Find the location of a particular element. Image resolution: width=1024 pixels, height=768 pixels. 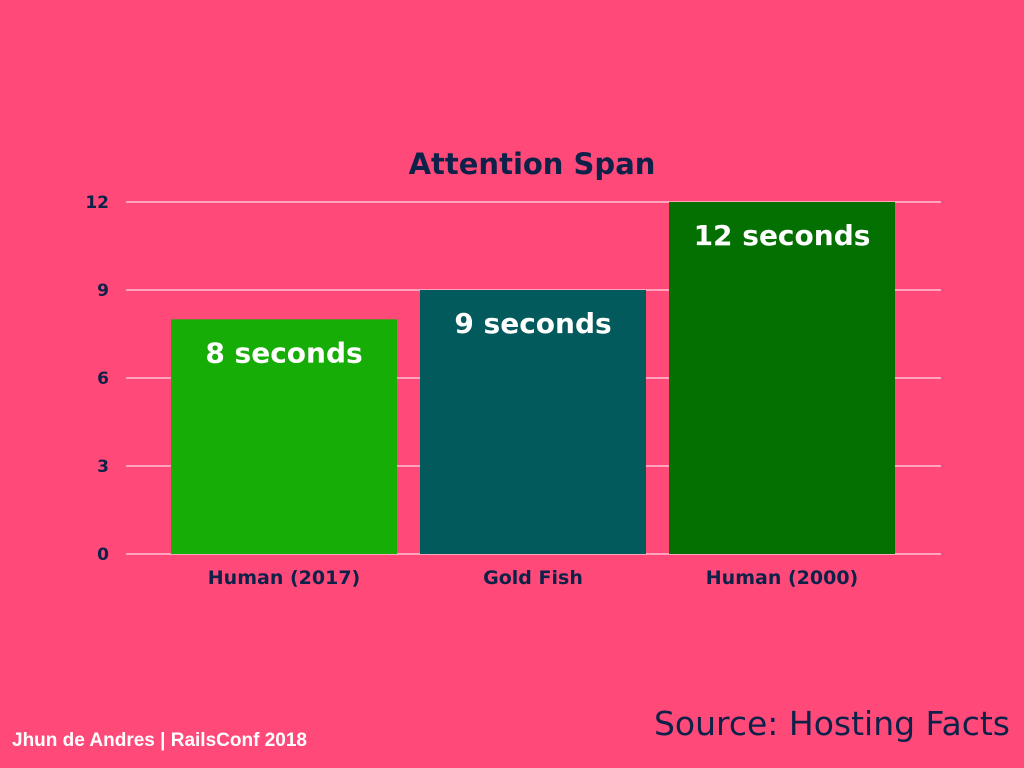

chart-title: Attention Span is located at coordinates (532, 164).